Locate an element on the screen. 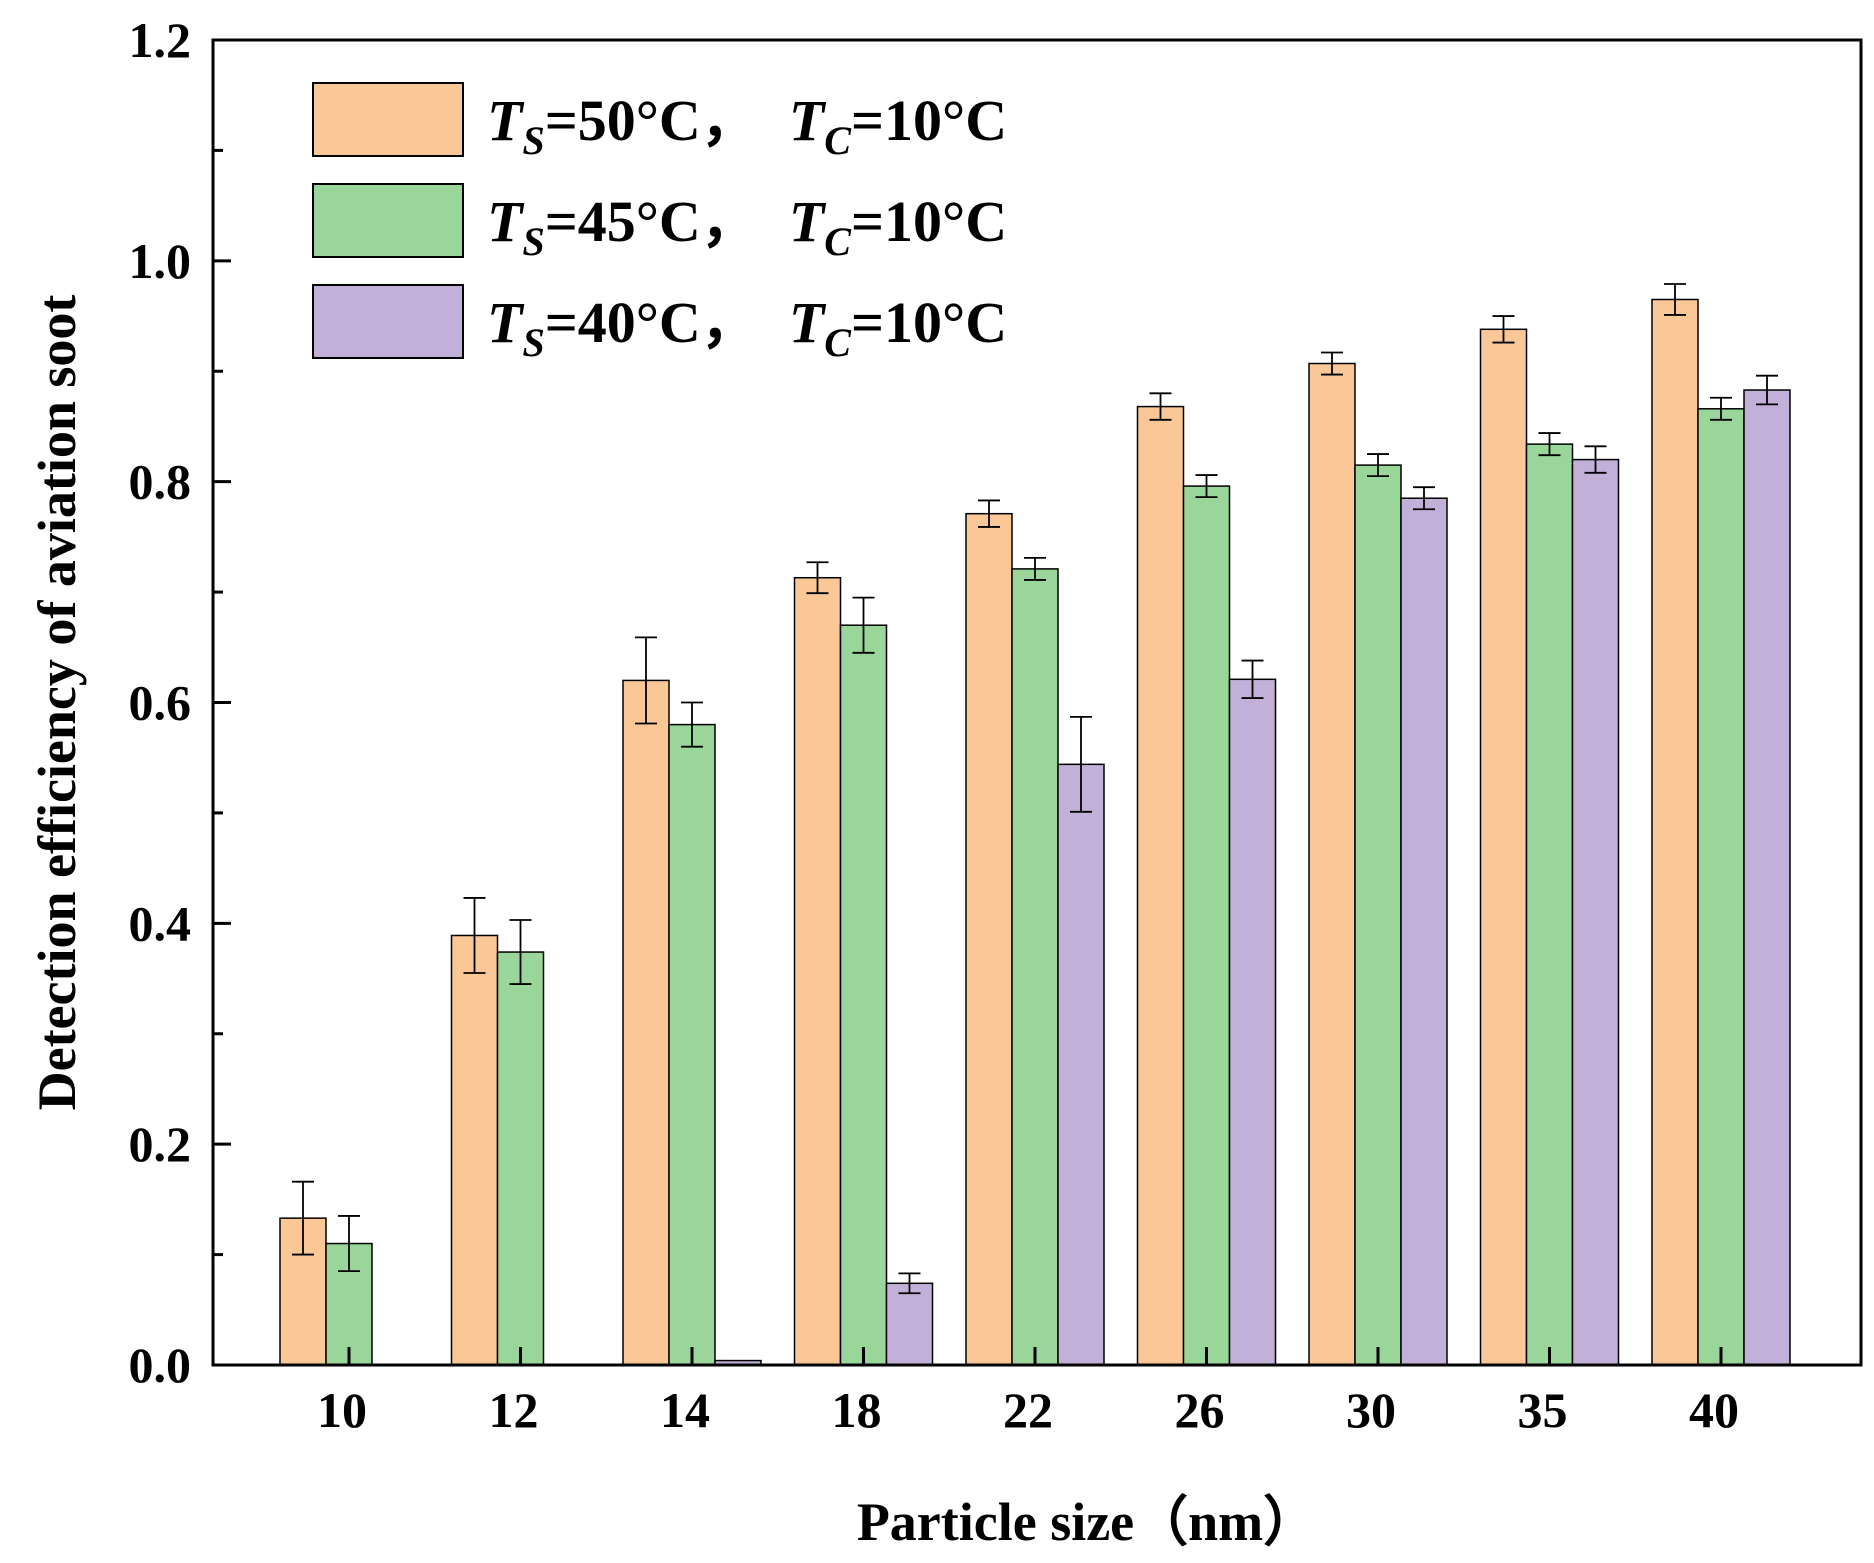  y-tick-label: 0.0 is located at coordinates (160, 1365).